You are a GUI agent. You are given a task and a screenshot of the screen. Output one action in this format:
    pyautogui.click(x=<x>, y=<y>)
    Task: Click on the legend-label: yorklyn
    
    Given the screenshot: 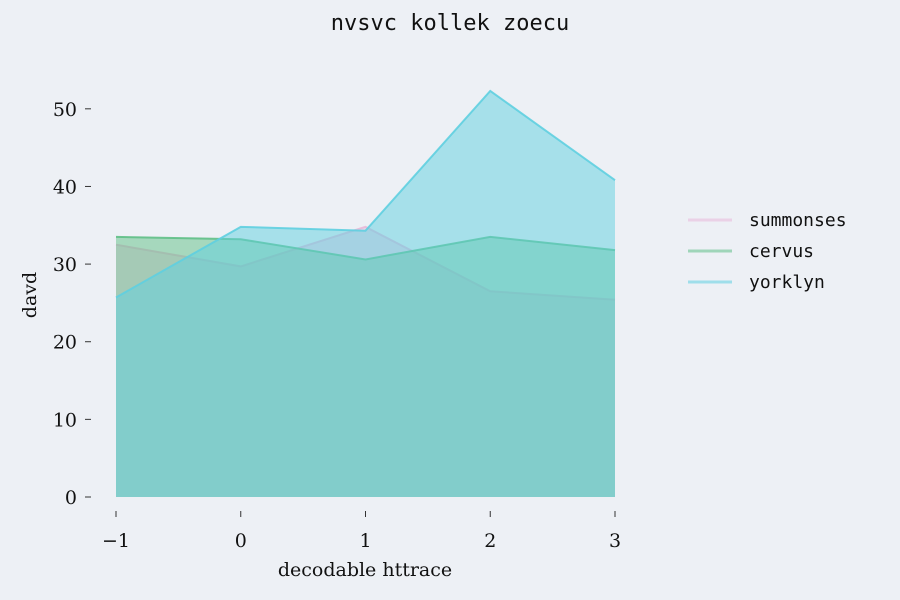 What is the action you would take?
    pyautogui.click(x=787, y=282)
    